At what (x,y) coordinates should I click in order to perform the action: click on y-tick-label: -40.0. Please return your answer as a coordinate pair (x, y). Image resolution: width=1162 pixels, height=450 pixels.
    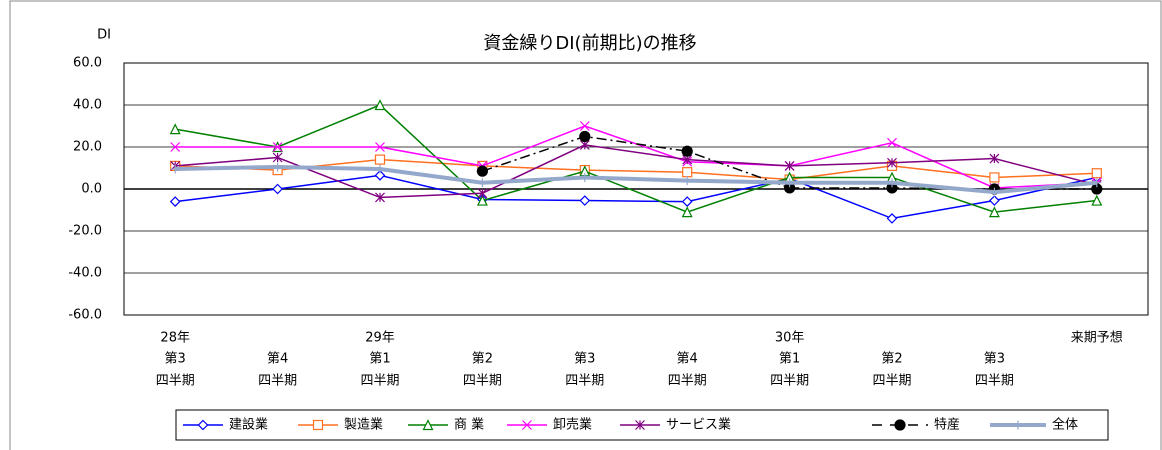
    Looking at the image, I should click on (85, 273).